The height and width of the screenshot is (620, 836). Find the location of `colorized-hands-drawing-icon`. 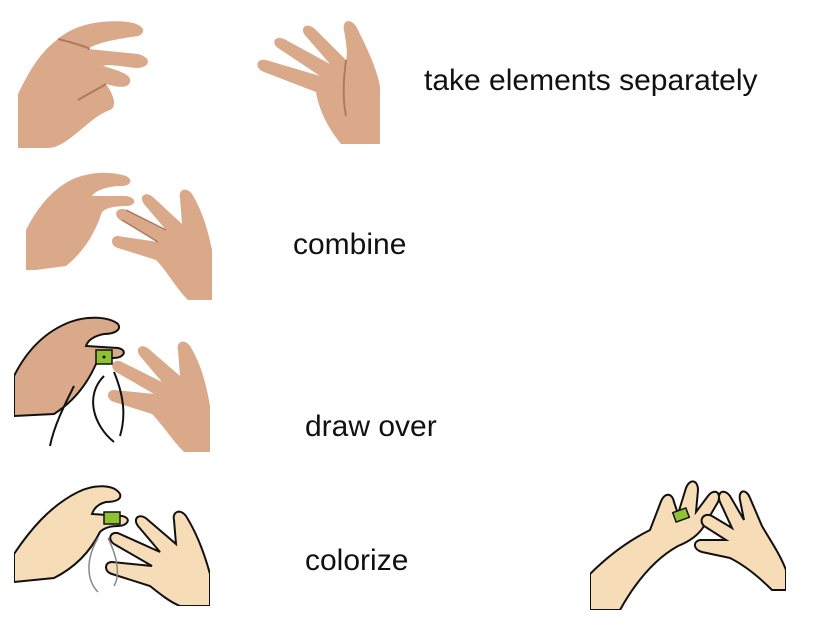

colorized-hands-drawing-icon is located at coordinates (112, 544).